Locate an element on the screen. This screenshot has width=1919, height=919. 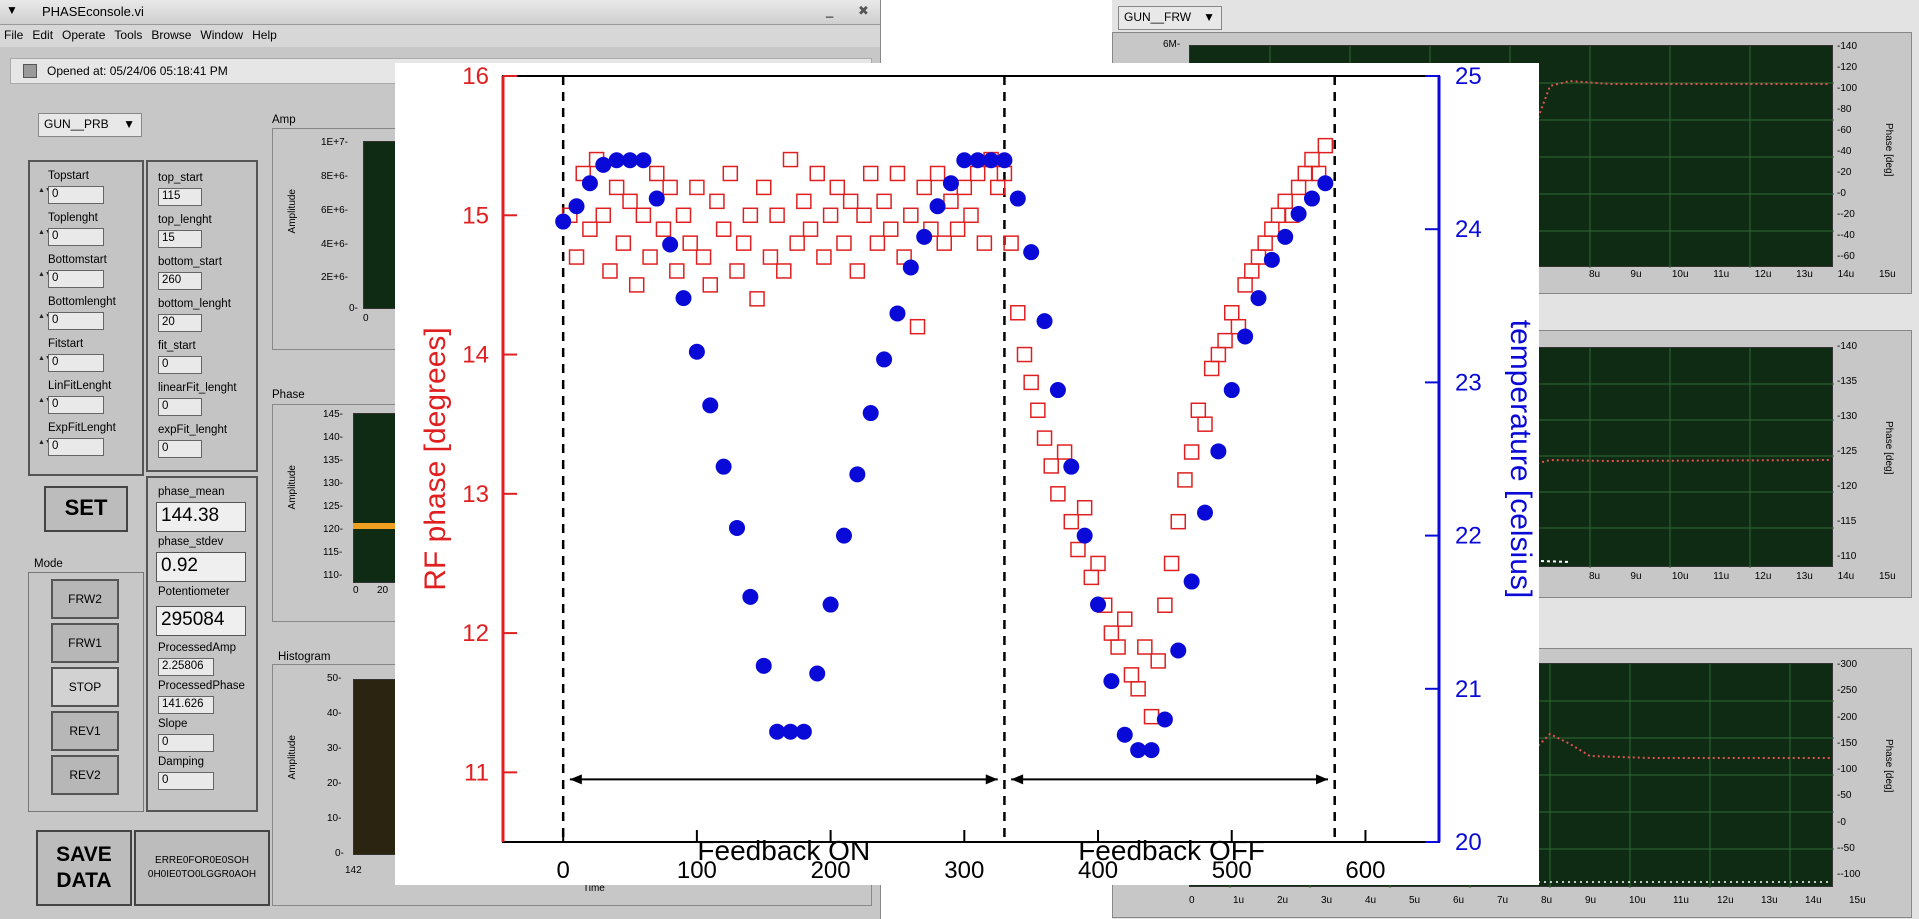
potentiometer-value: 295084 is located at coordinates (201, 621).